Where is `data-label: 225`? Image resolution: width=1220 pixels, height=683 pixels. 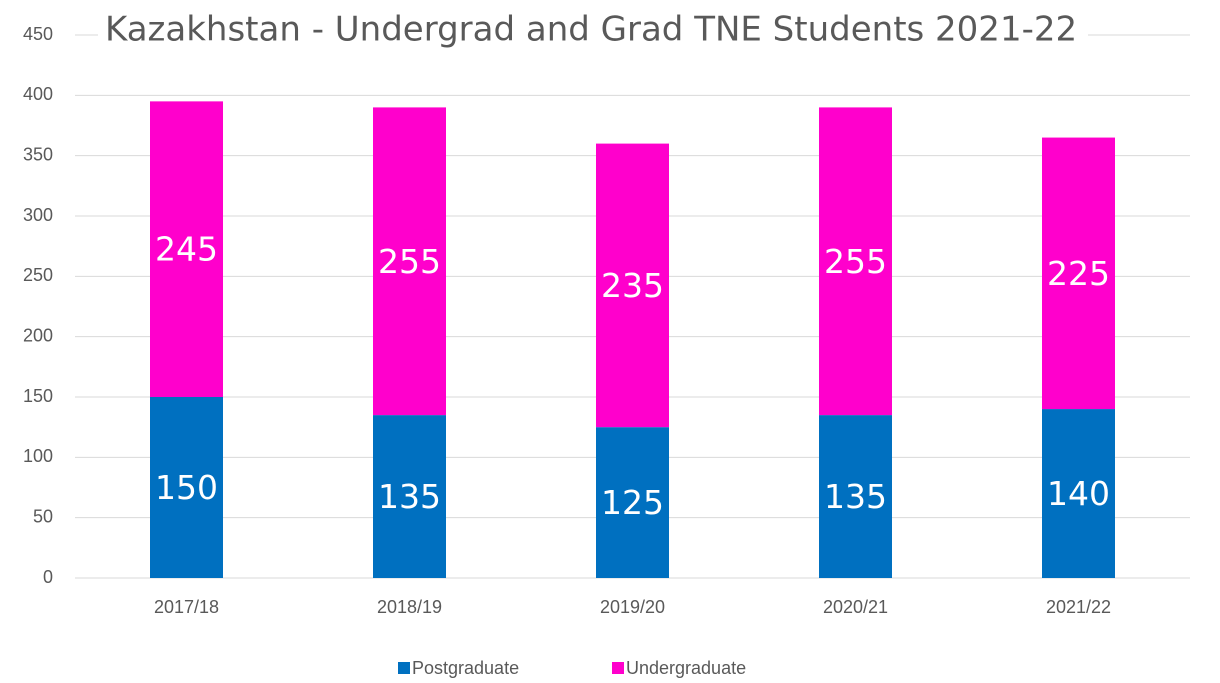
data-label: 225 is located at coordinates (1078, 273).